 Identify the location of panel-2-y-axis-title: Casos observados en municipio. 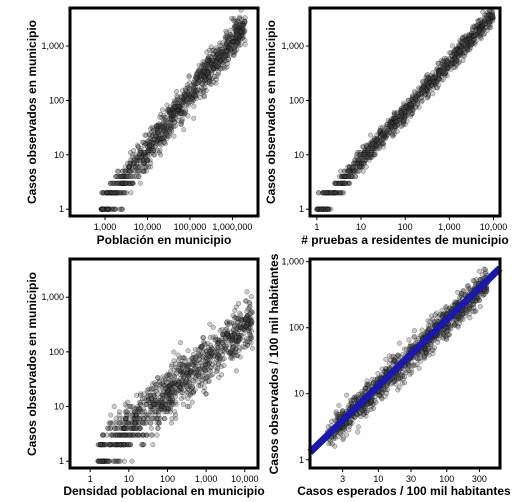
(271, 112).